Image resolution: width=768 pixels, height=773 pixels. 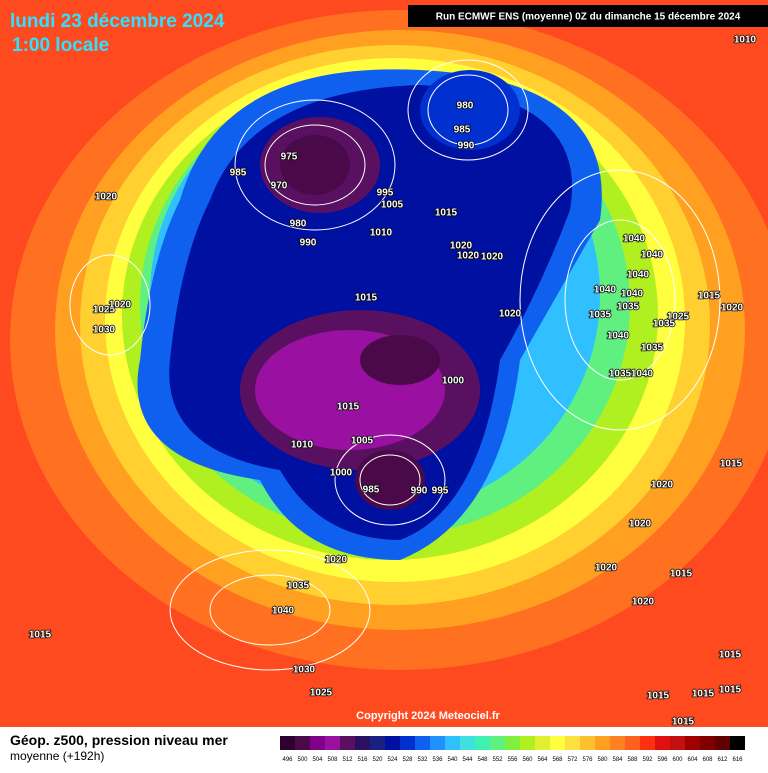 I want to click on scale-label: 612, so click(x=722, y=760).